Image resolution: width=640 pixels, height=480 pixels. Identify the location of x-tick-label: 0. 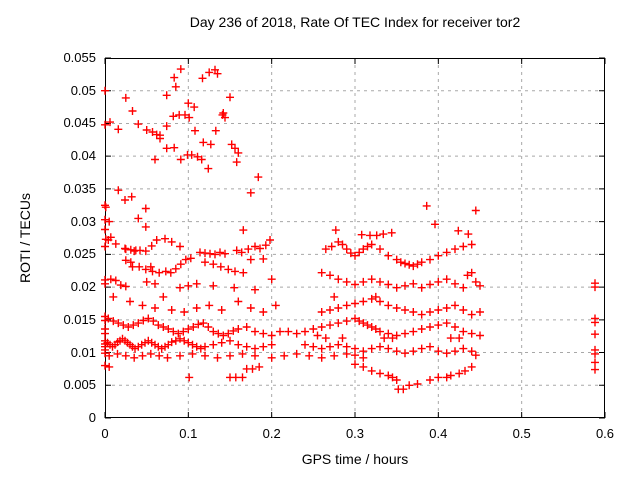
(105, 433).